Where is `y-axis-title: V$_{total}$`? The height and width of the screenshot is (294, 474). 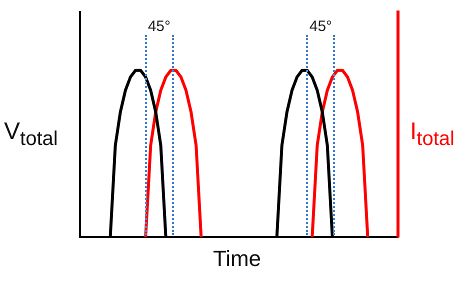
y-axis-title: V$_{total}$ is located at coordinates (31, 134).